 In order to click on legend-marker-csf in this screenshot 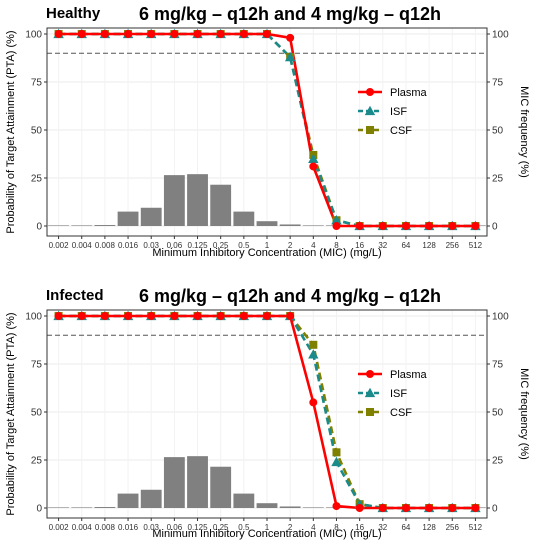, I will do `click(370, 412)`.